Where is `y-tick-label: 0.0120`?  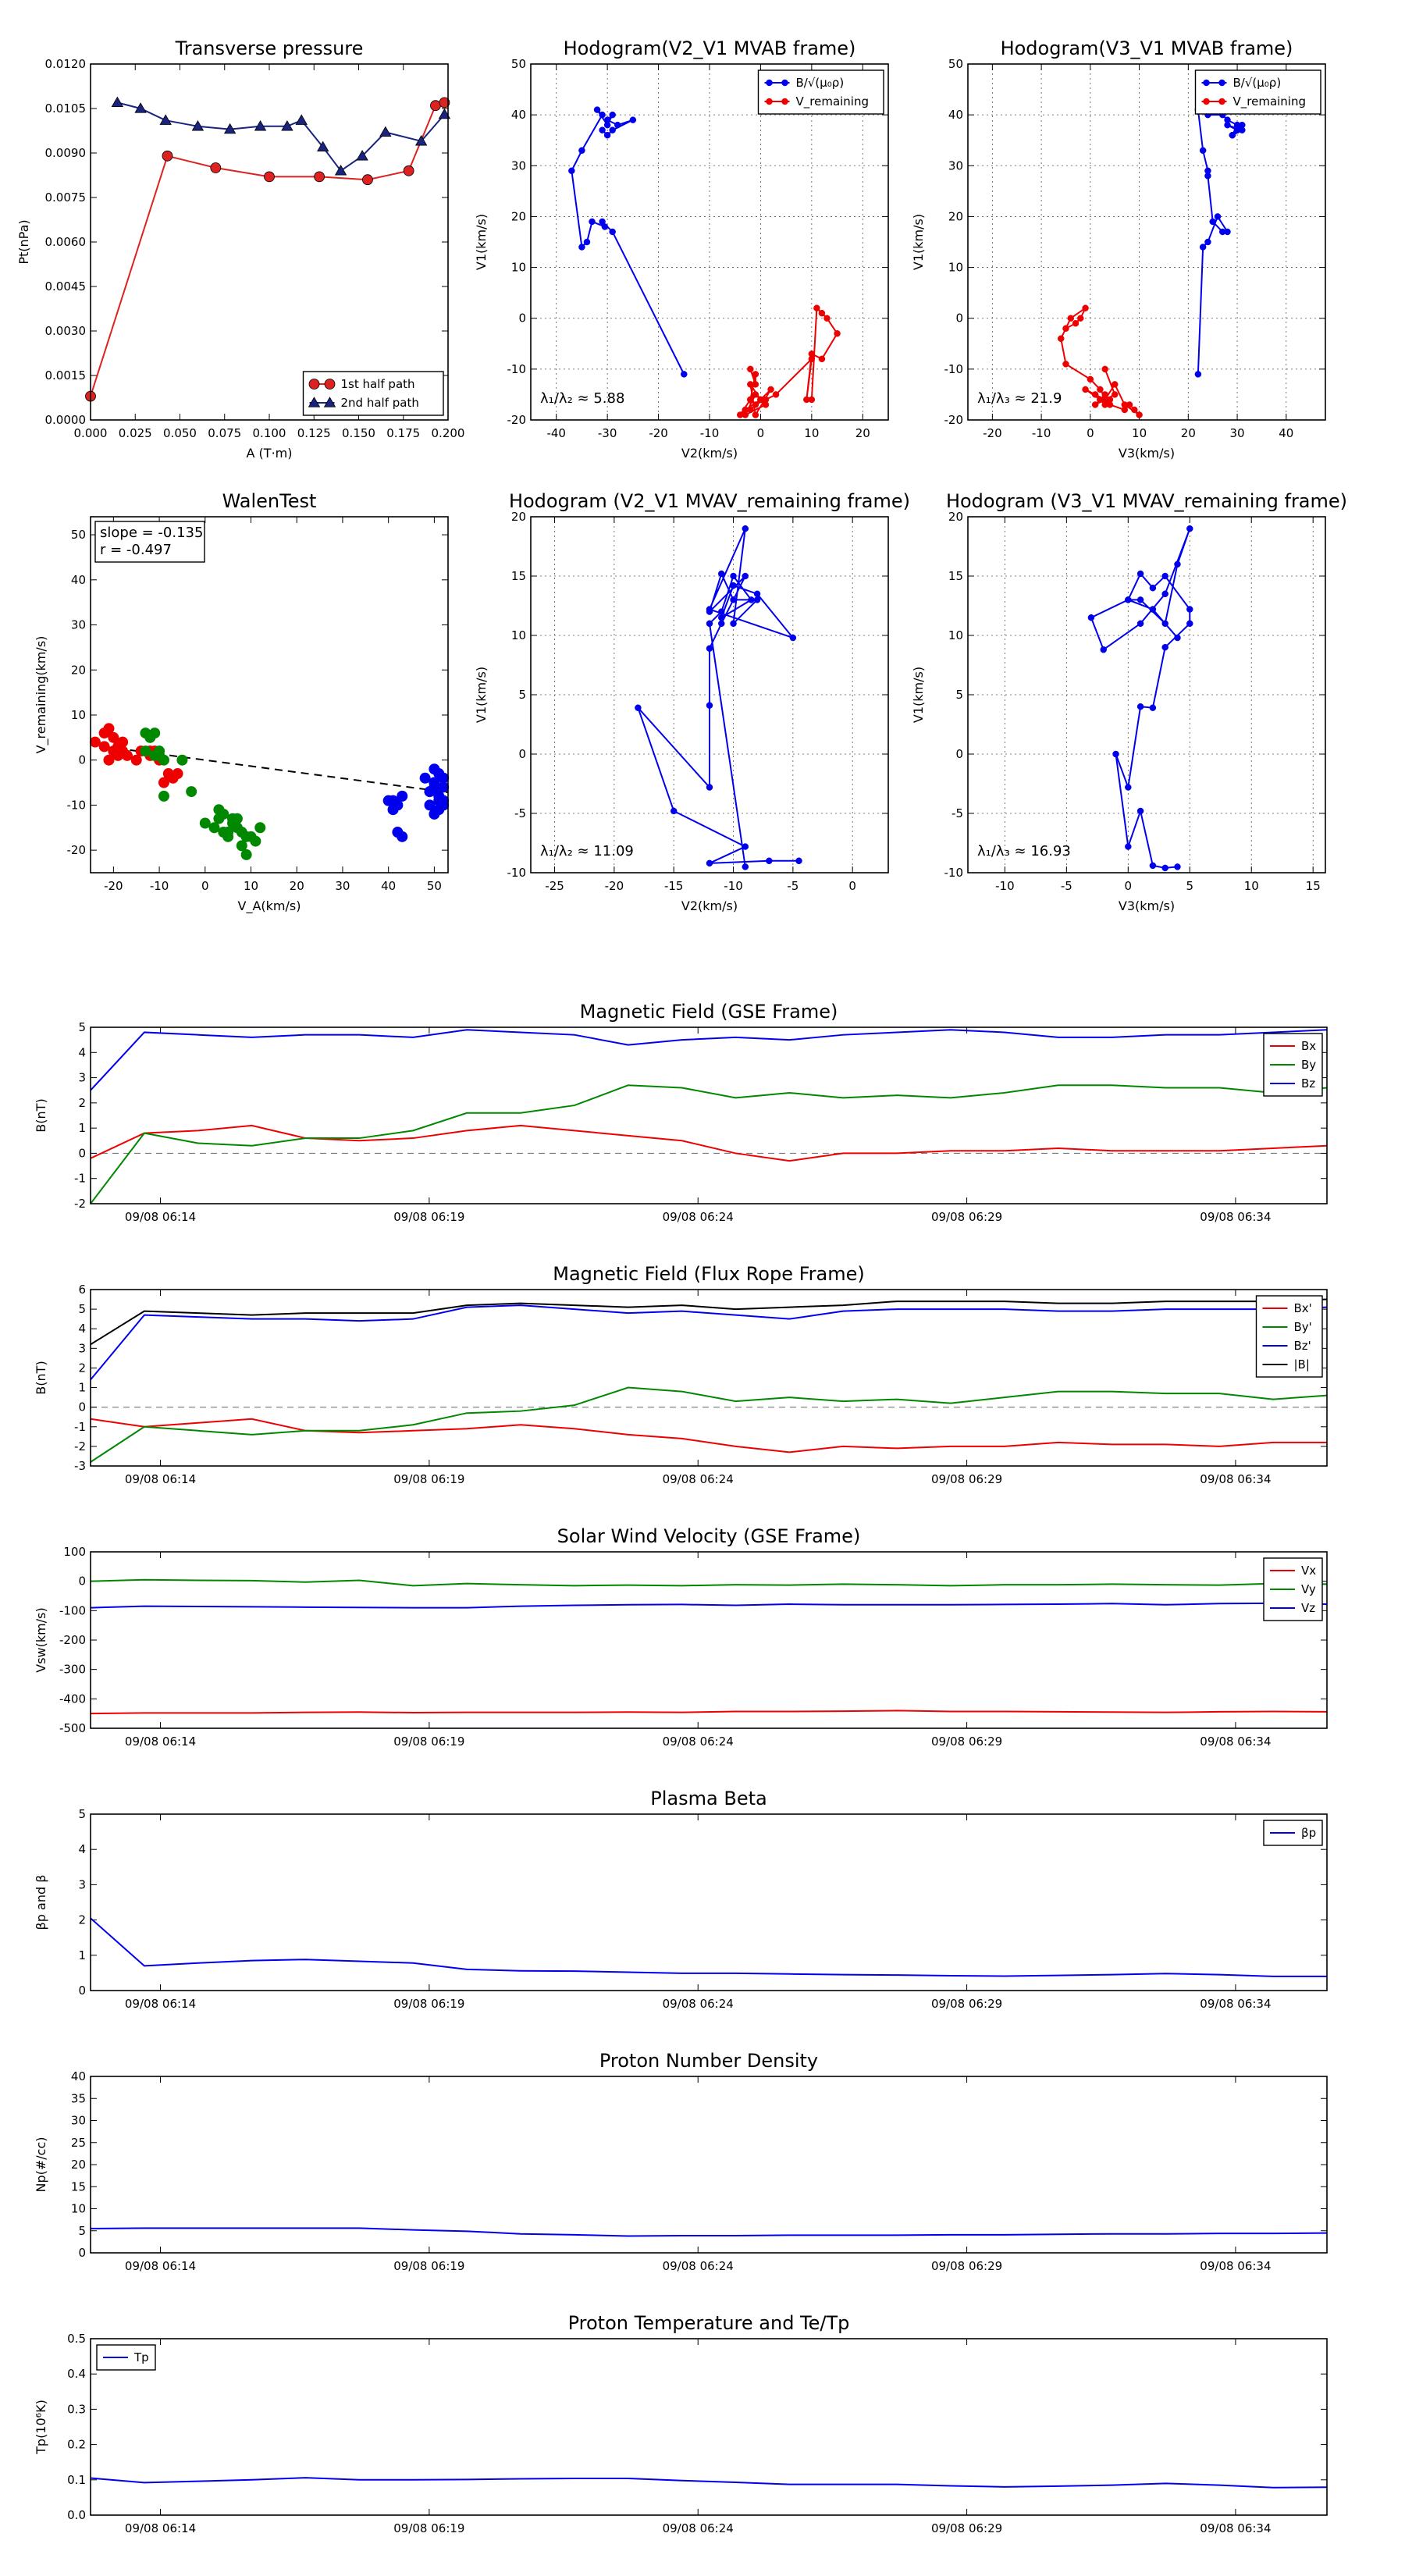 y-tick-label: 0.0120 is located at coordinates (66, 64).